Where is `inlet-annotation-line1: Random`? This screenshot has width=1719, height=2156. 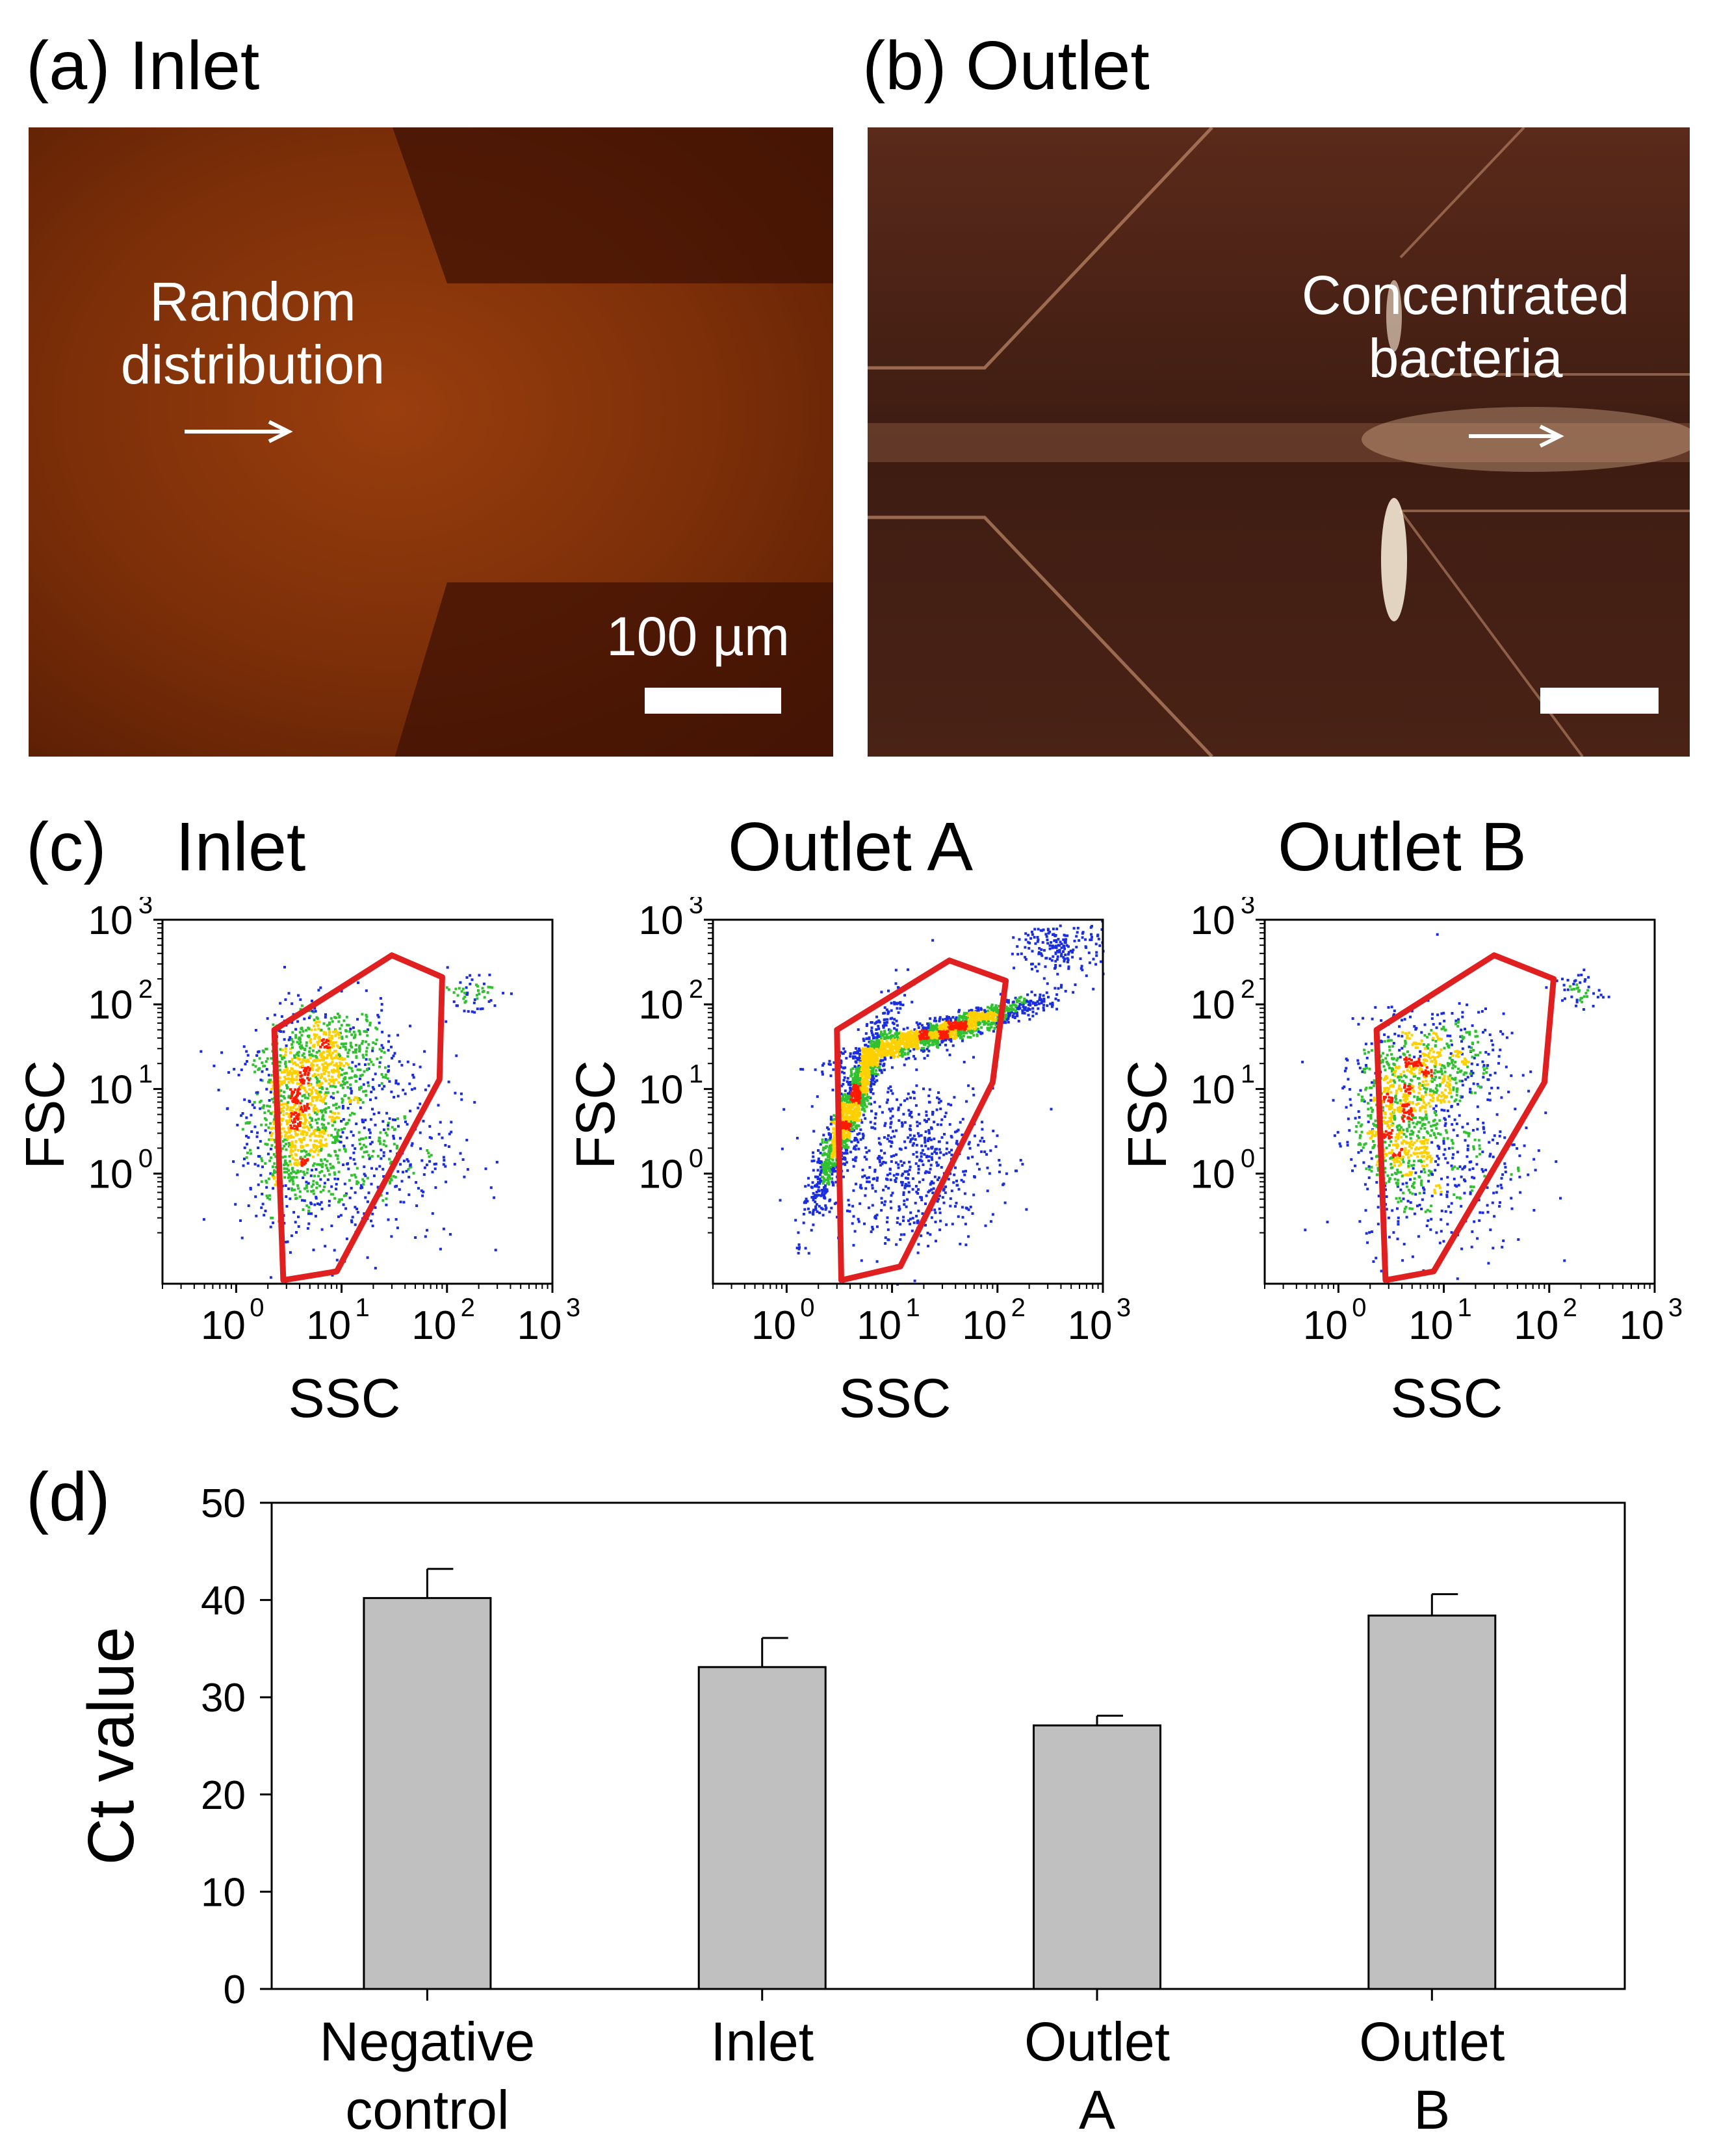 inlet-annotation-line1: Random is located at coordinates (252, 301).